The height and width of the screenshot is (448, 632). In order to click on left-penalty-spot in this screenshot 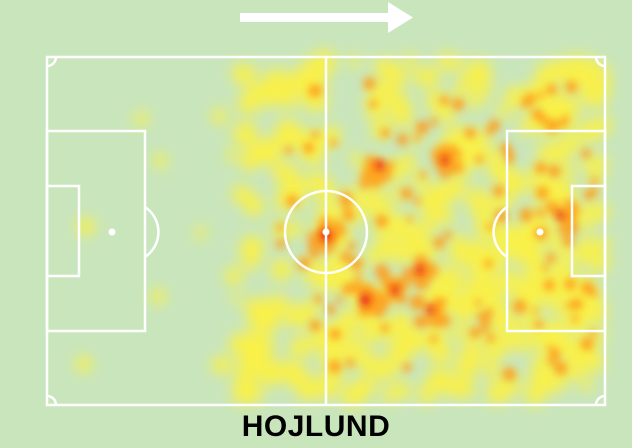, I will do `click(112, 232)`.